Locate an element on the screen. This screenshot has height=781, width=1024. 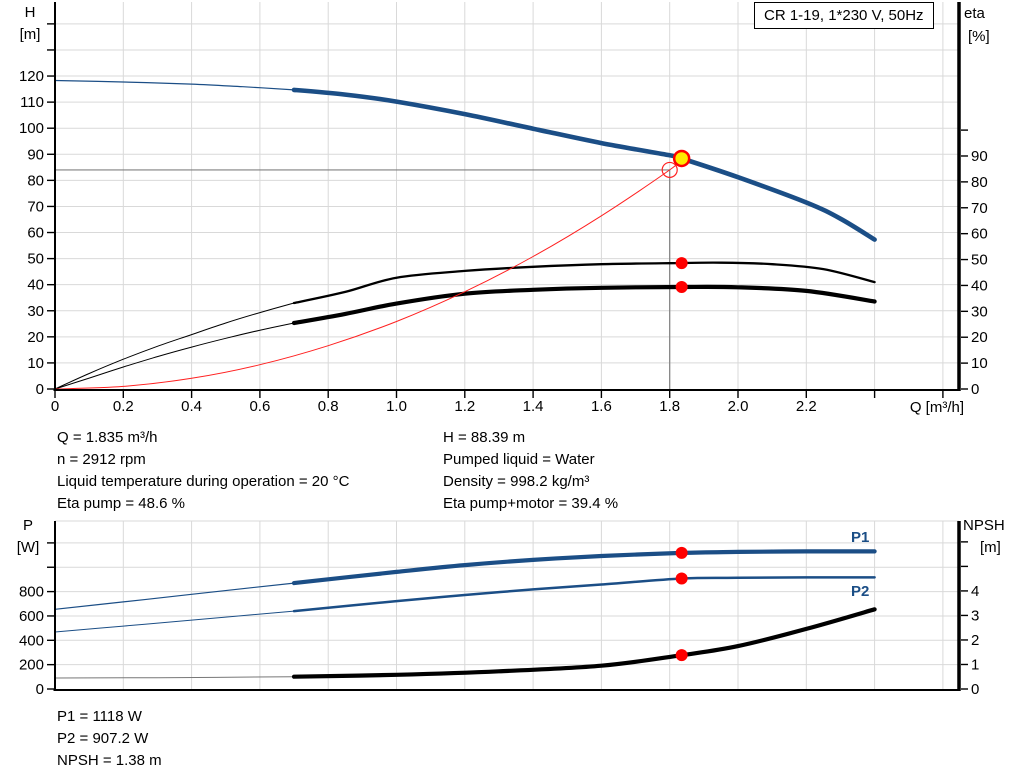
info-liquid: Pumped liquid = Water is located at coordinates (519, 459).